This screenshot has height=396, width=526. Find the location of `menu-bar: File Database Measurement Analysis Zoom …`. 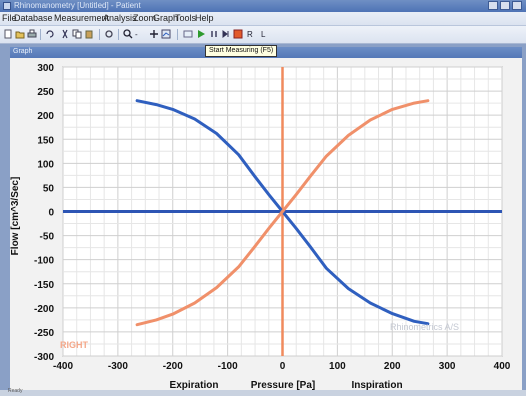

menu-bar: File Database Measurement Analysis Zoom … is located at coordinates (263, 19).